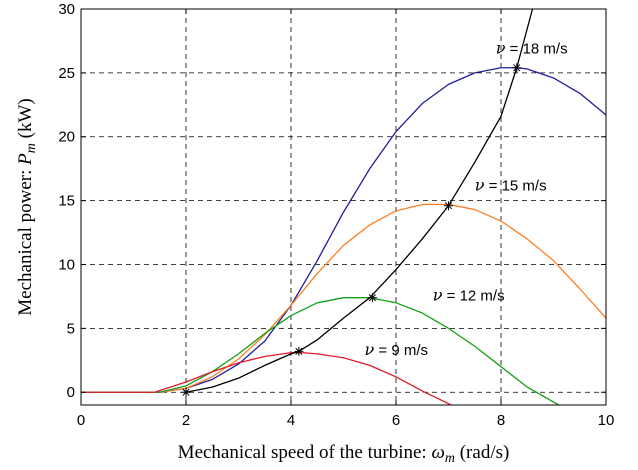 The image size is (638, 470). I want to click on y-tick-label: 30, so click(66, 9).